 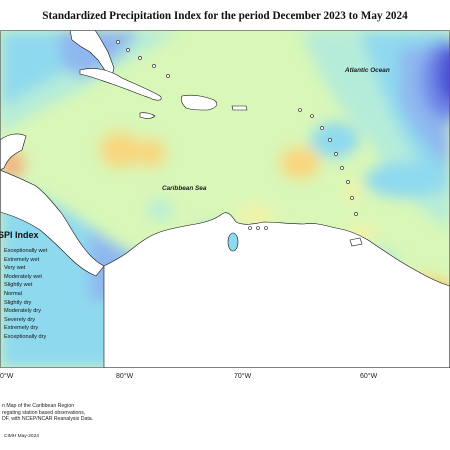 What do you see at coordinates (15, 268) in the screenshot?
I see `legend-item: Very wet` at bounding box center [15, 268].